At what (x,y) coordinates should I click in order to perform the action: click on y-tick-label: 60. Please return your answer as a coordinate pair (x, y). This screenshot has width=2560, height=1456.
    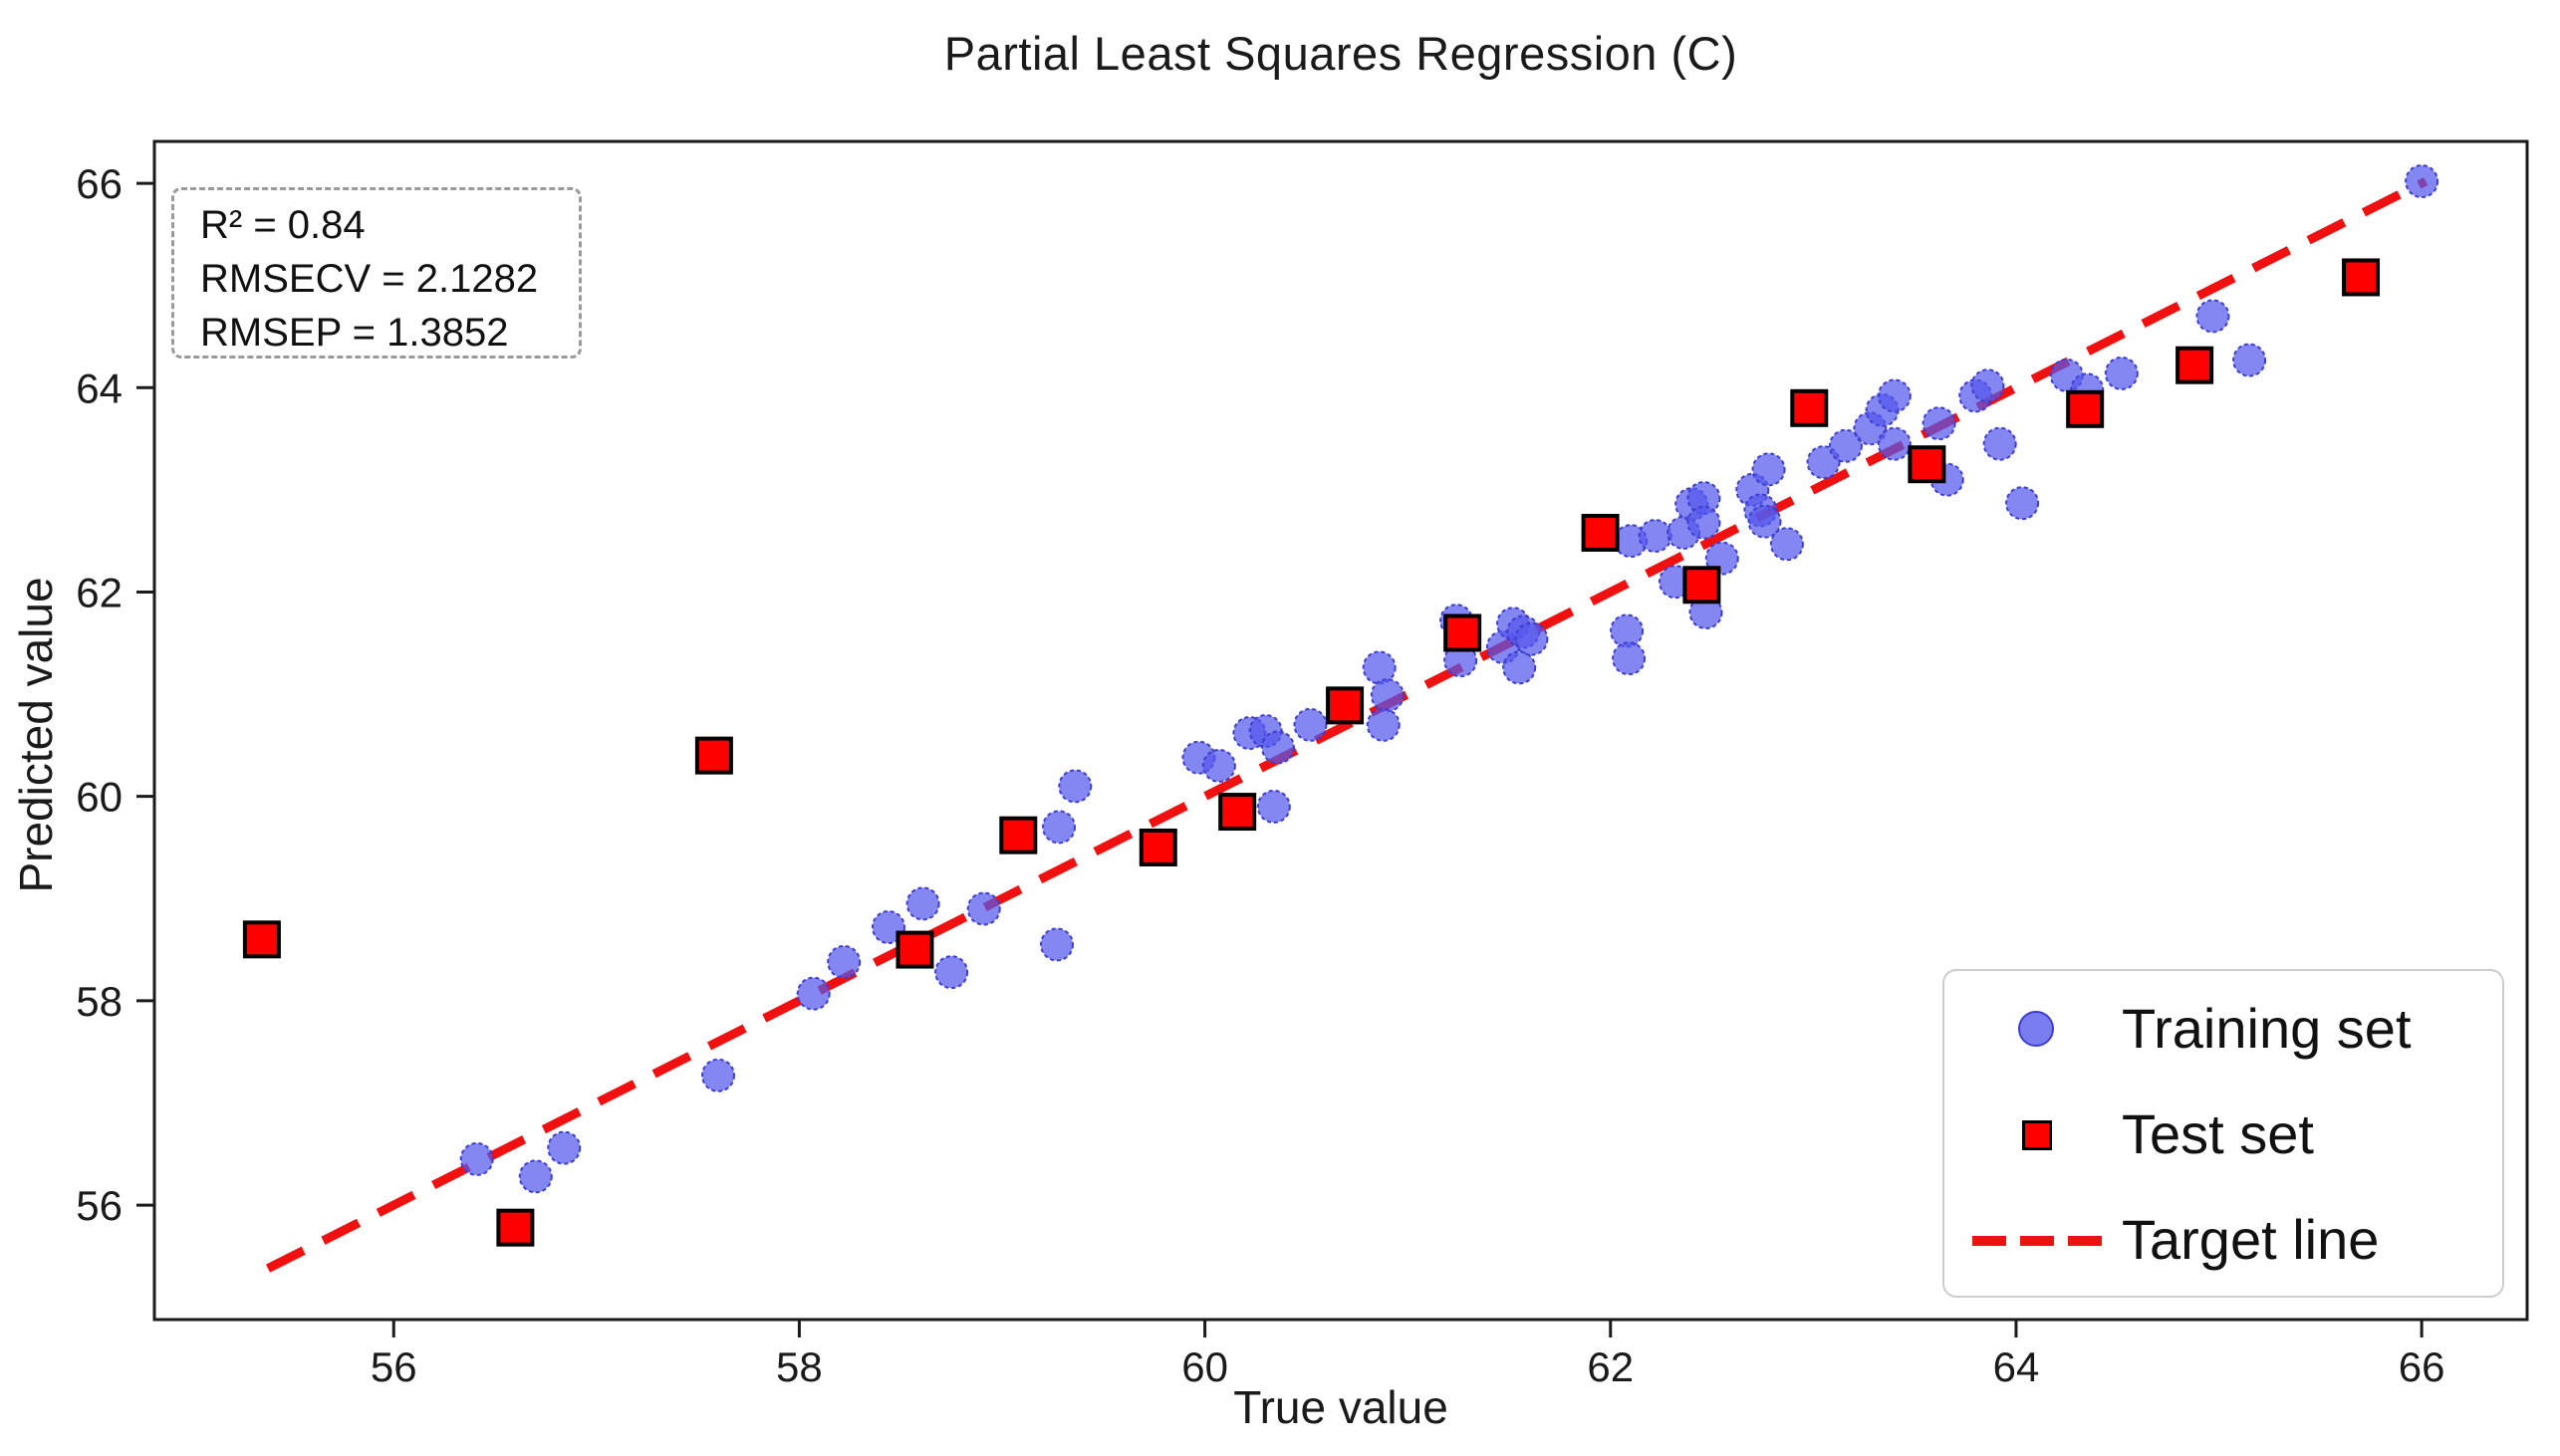
    Looking at the image, I should click on (99, 797).